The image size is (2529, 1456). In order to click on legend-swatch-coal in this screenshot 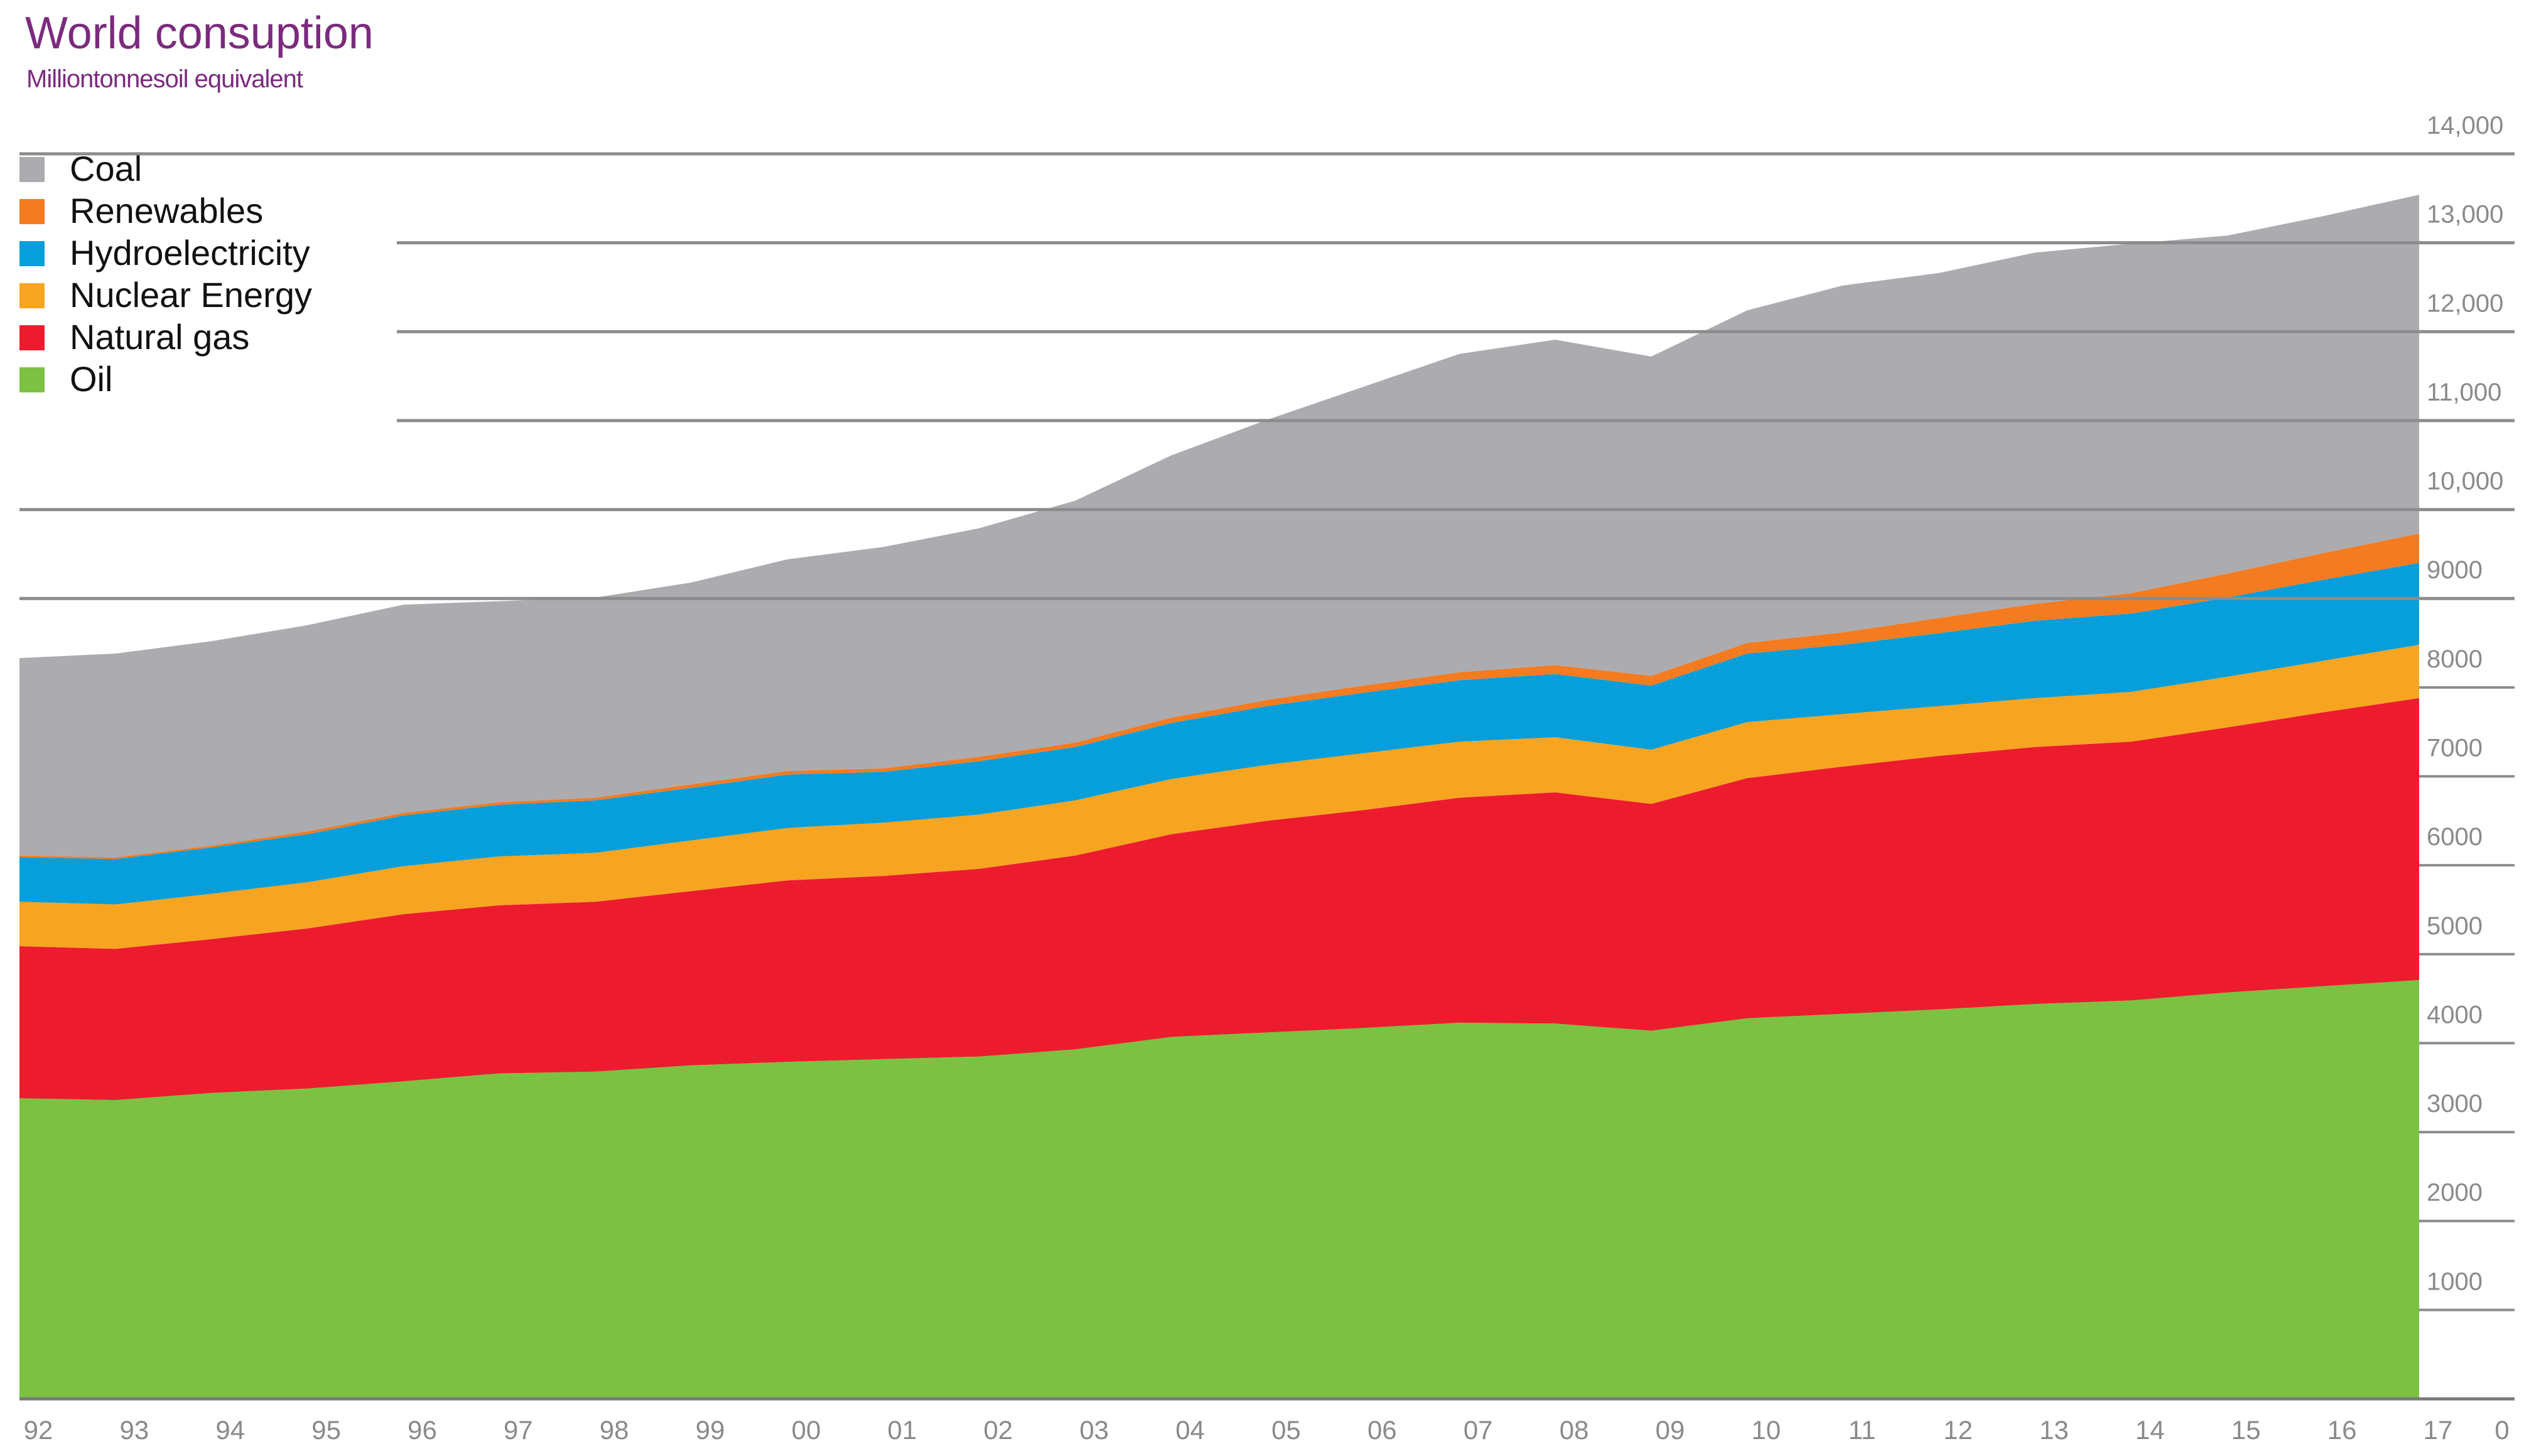, I will do `click(32, 169)`.